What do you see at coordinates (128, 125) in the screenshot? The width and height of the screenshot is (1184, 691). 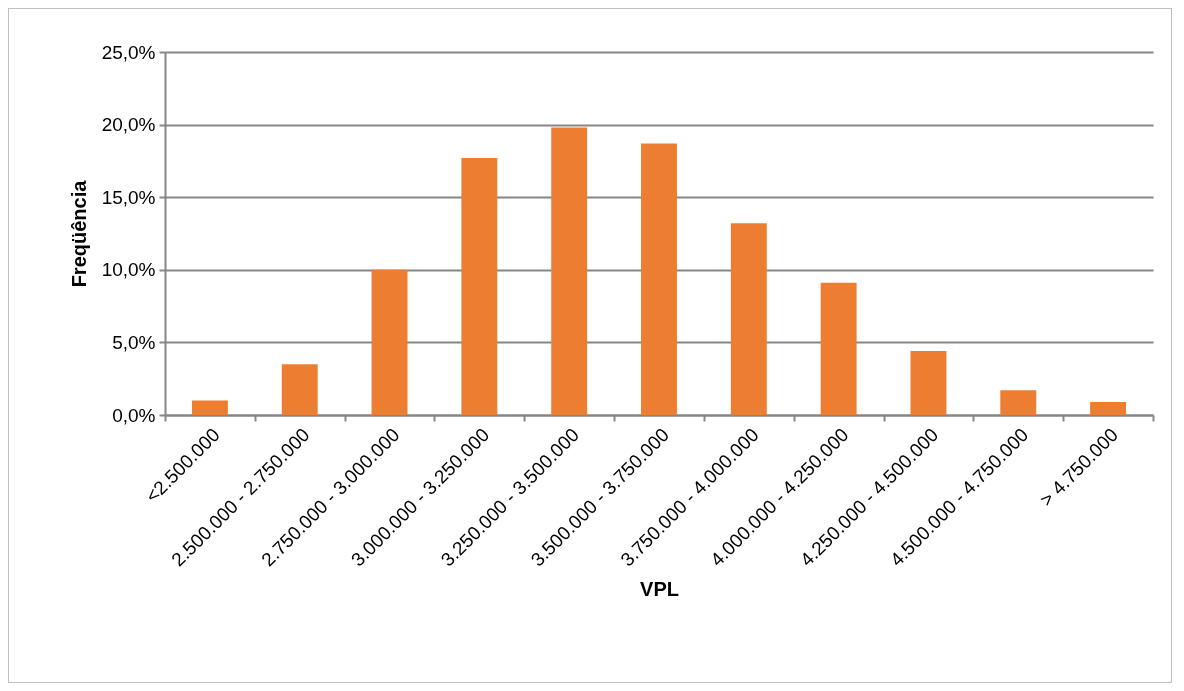 I see `y-tick-label: 20,0%` at bounding box center [128, 125].